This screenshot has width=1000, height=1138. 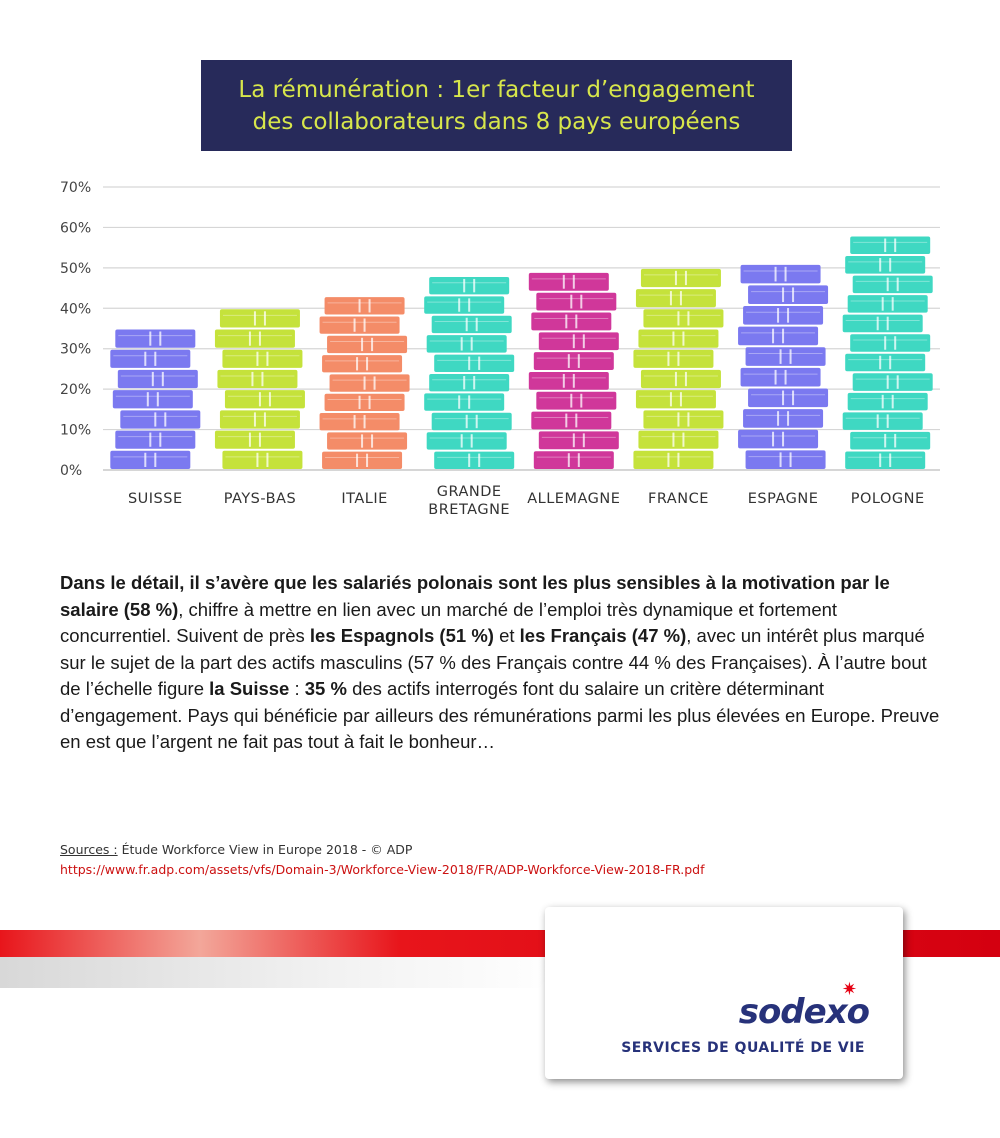 What do you see at coordinates (75, 431) in the screenshot?
I see `y-tick-label: 10%` at bounding box center [75, 431].